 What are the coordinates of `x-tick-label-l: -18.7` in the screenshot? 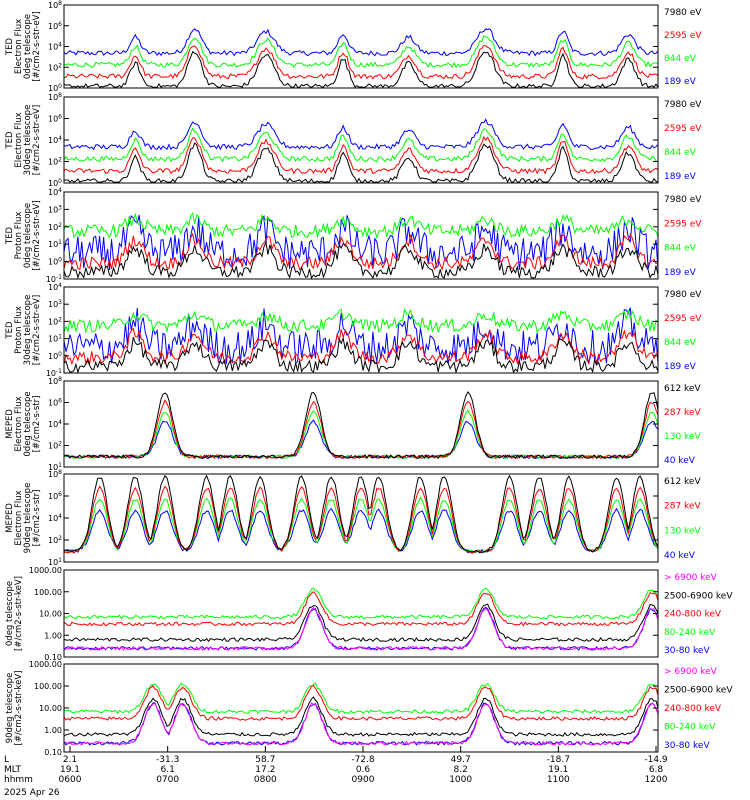 It's located at (558, 760).